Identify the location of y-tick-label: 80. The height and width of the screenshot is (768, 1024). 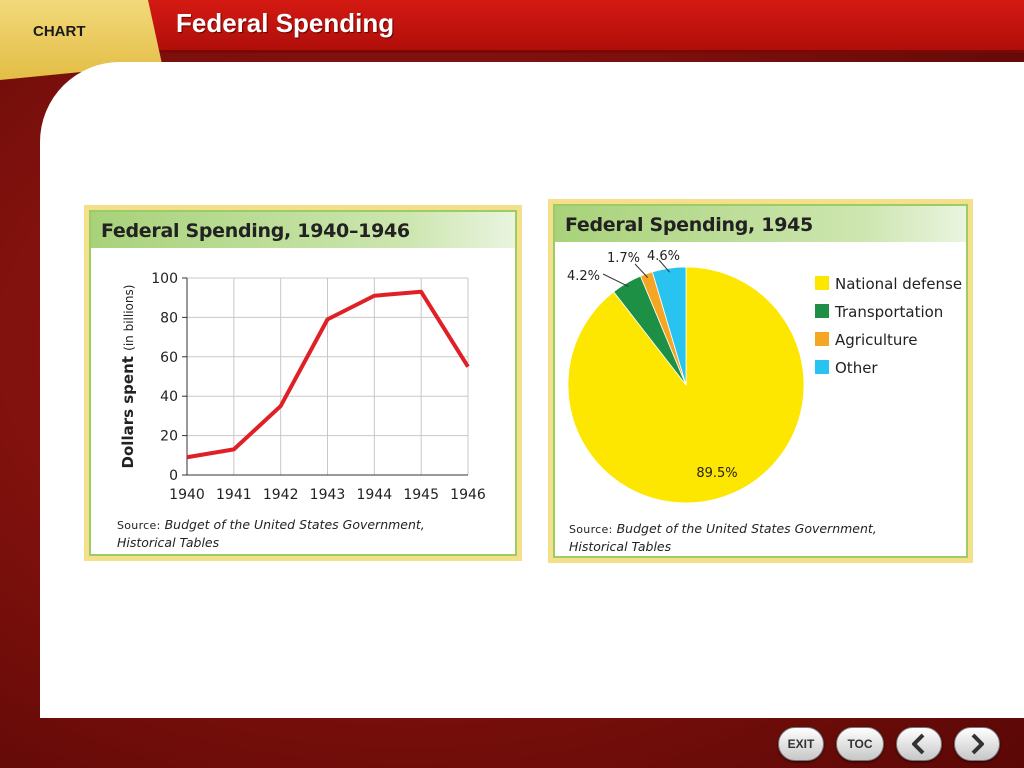
(169, 318).